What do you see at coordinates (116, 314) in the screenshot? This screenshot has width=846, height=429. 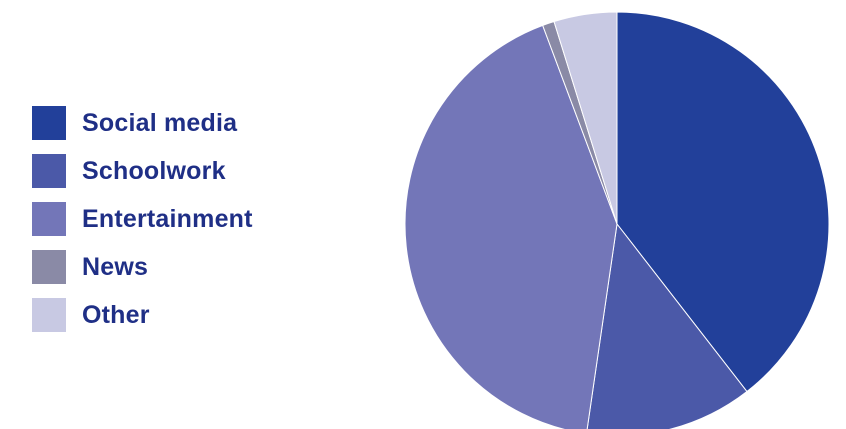 I see `legend-label-other: Other` at bounding box center [116, 314].